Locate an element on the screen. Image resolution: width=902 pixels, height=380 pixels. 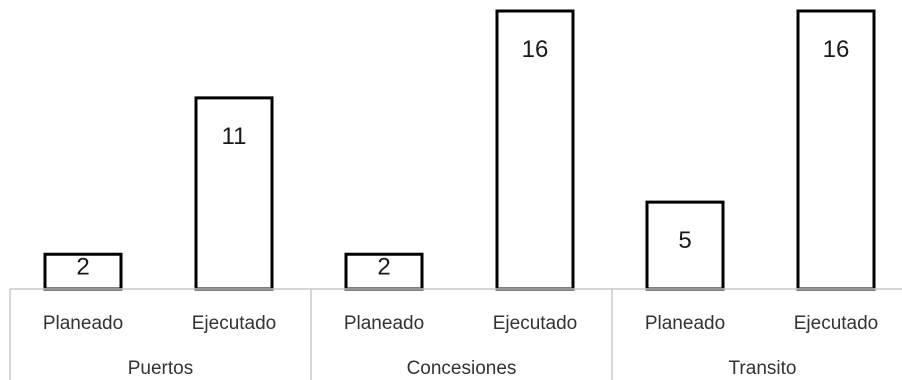
group-label: Puertos is located at coordinates (160, 368).